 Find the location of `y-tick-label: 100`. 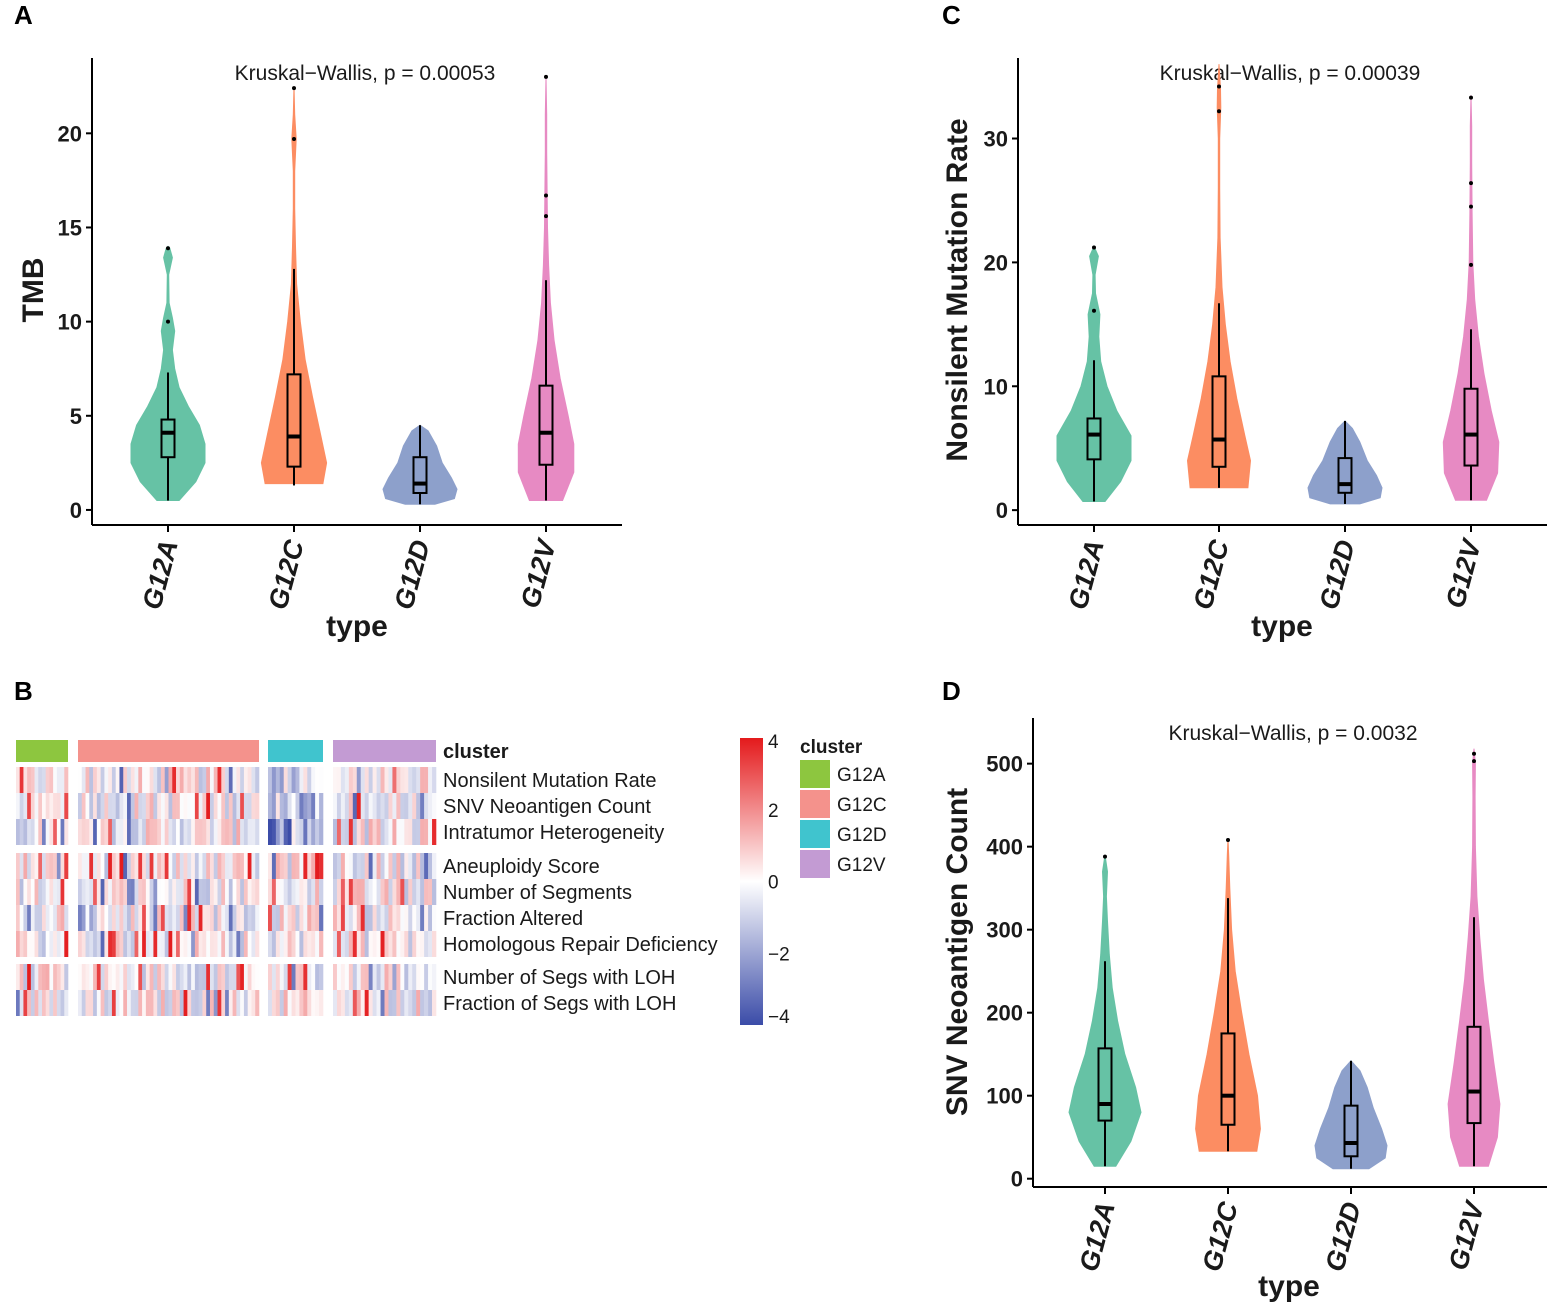

y-tick-label: 100 is located at coordinates (1004, 1096).